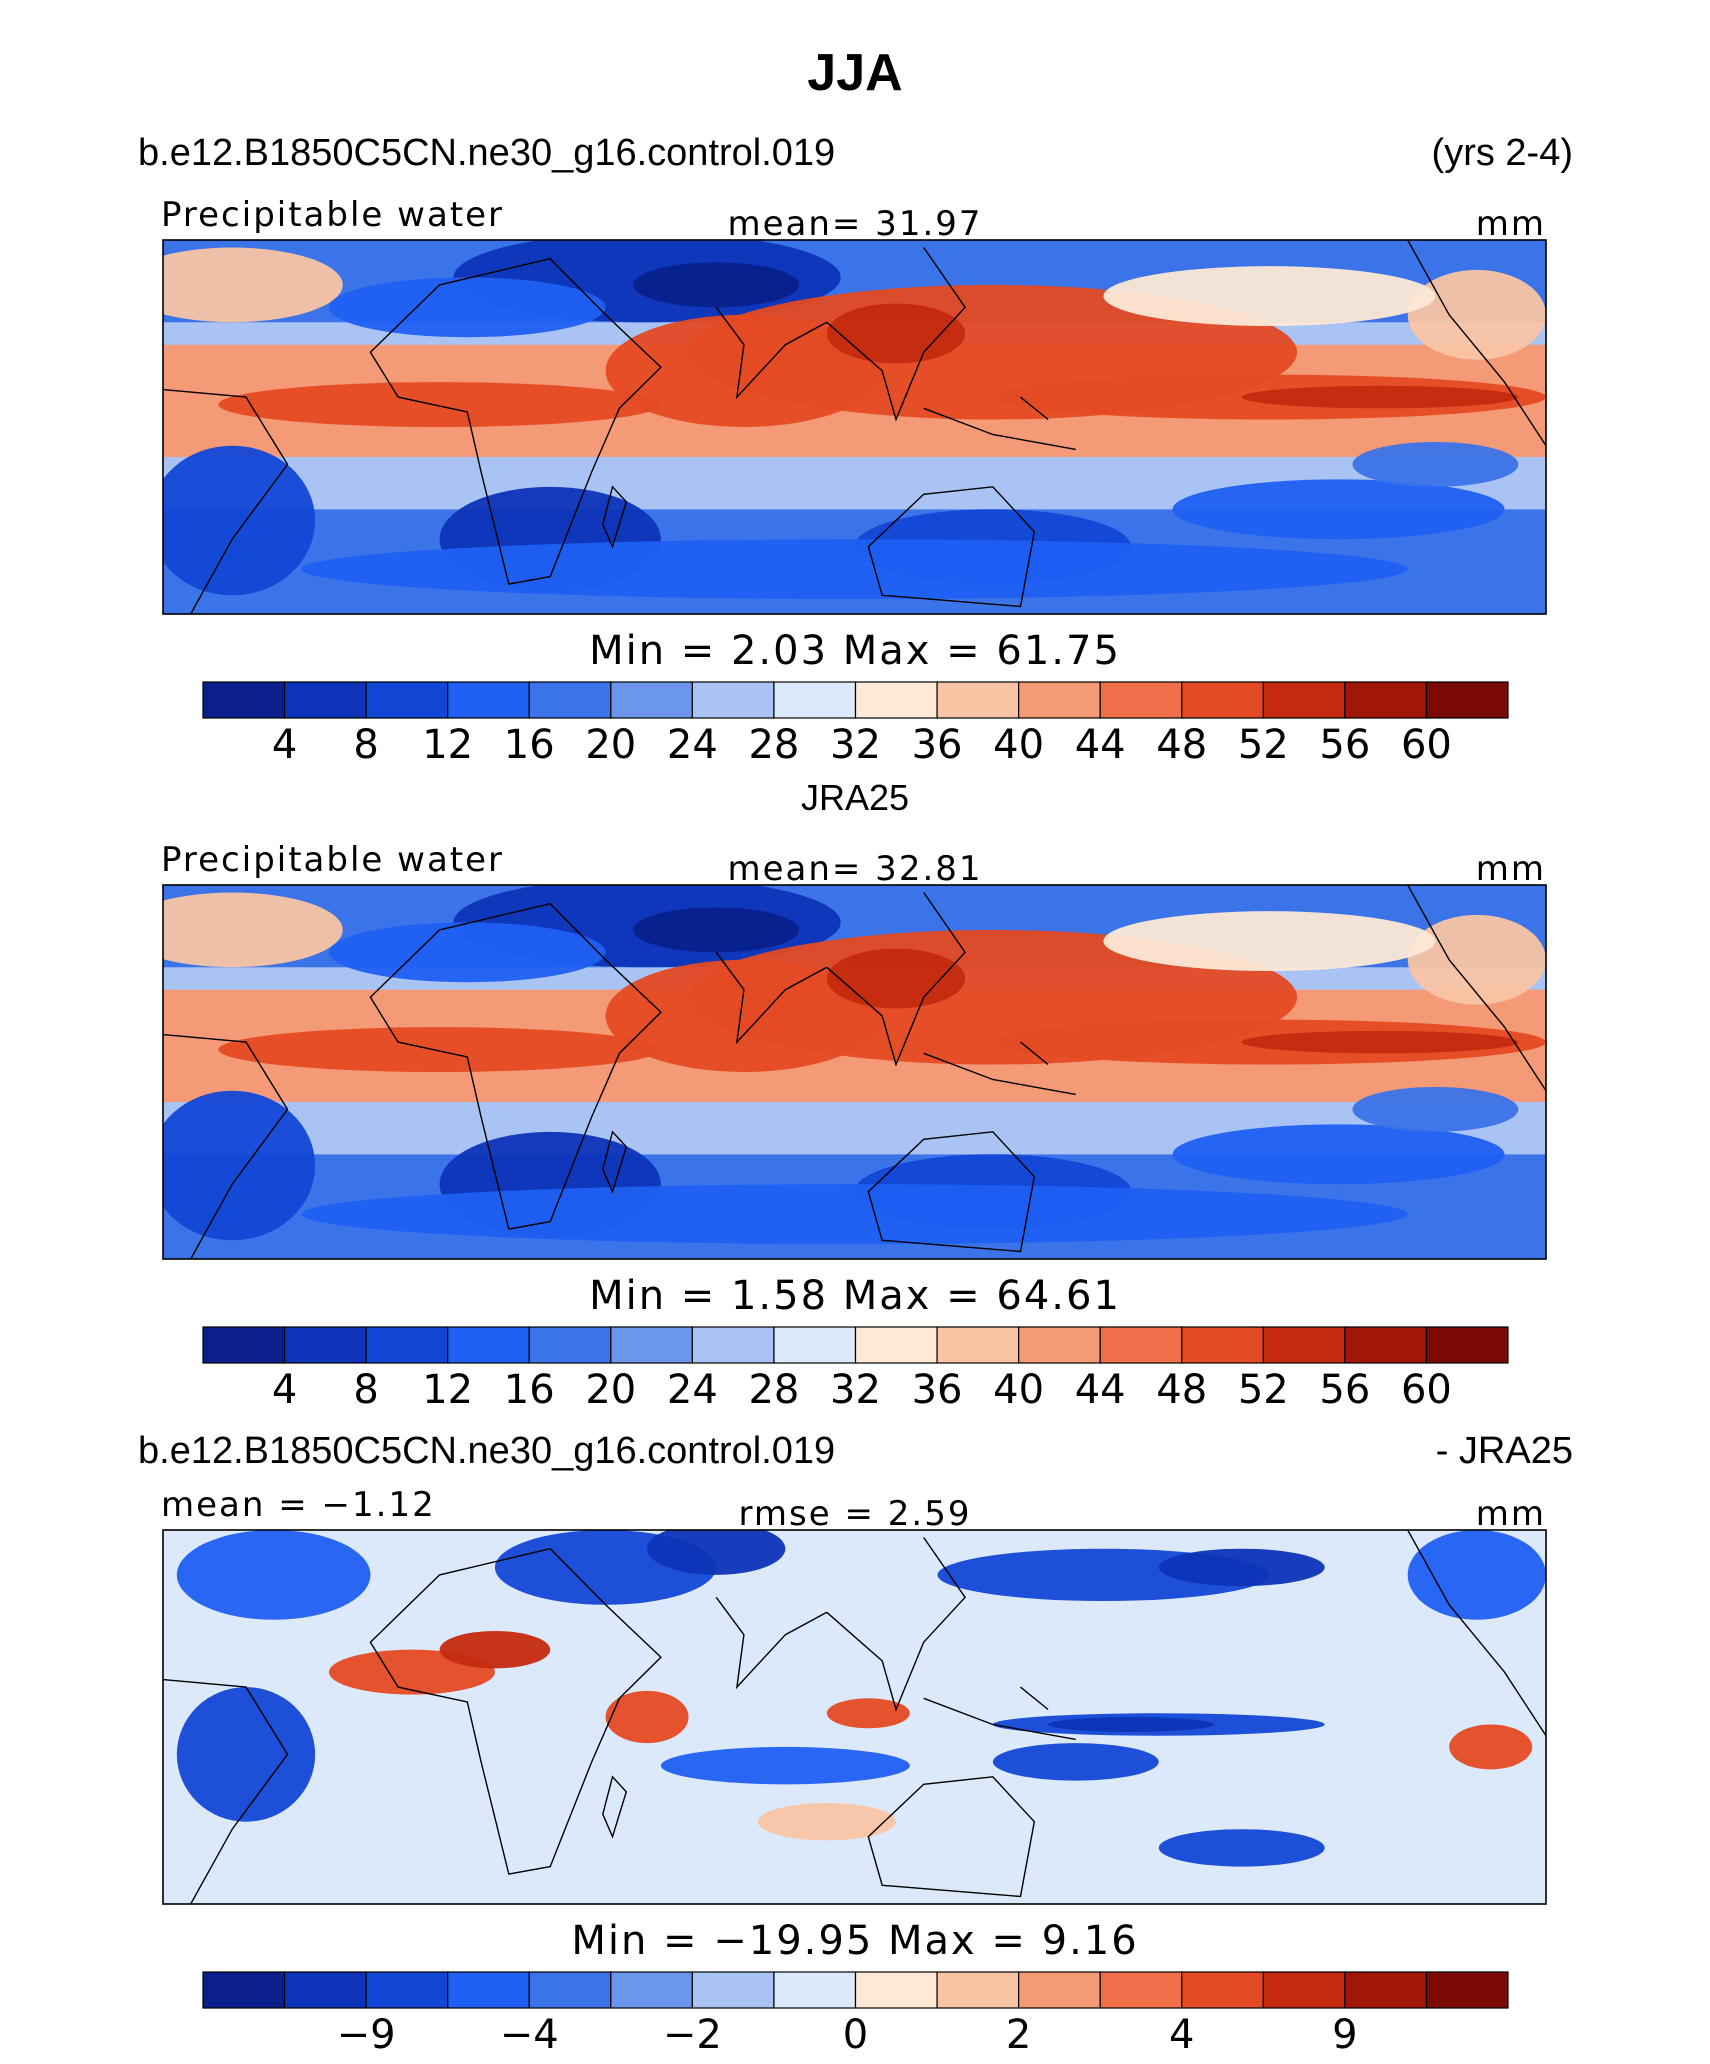  Describe the element at coordinates (854, 224) in the screenshot. I see `panel-center-label: mean= 31.97` at that location.